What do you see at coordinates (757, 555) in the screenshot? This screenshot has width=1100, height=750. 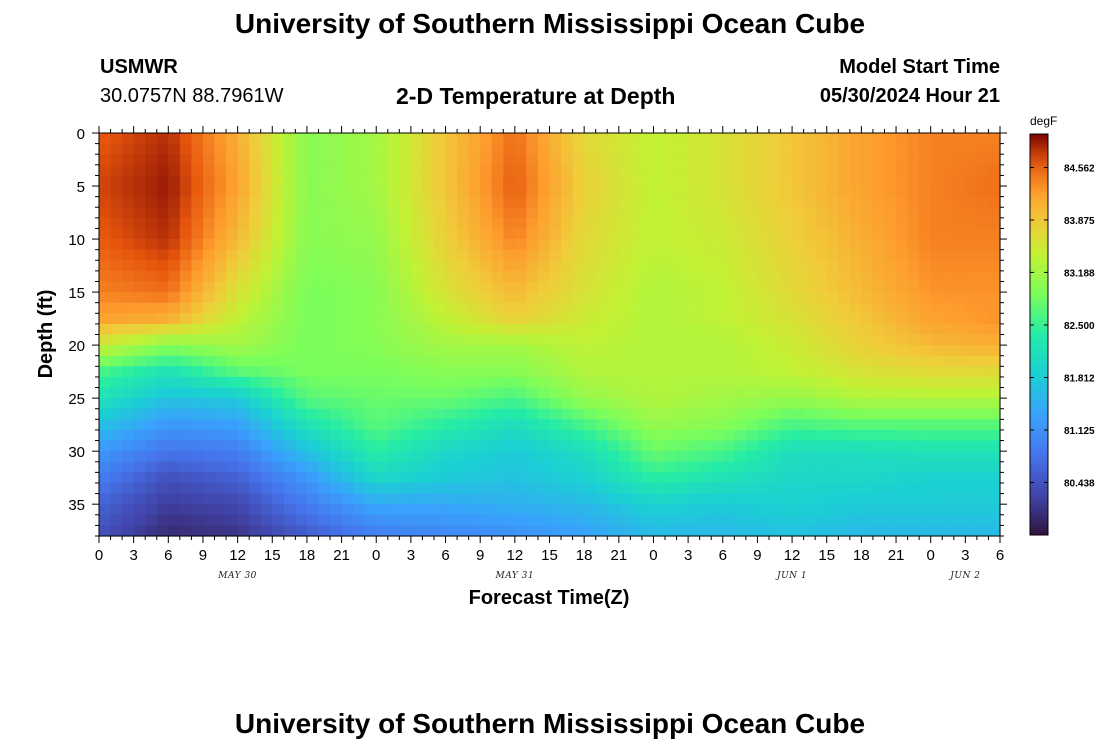 I see `x-tick-label: 9` at bounding box center [757, 555].